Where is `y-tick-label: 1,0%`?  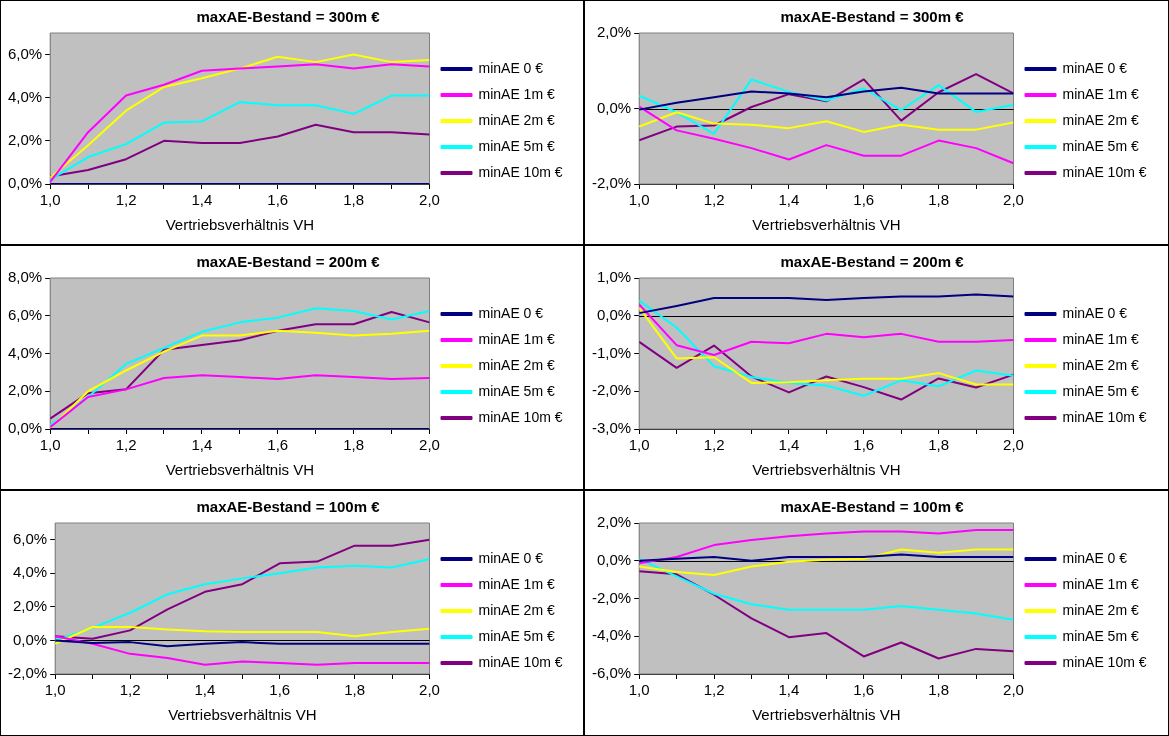 y-tick-label: 1,0% is located at coordinates (614, 277).